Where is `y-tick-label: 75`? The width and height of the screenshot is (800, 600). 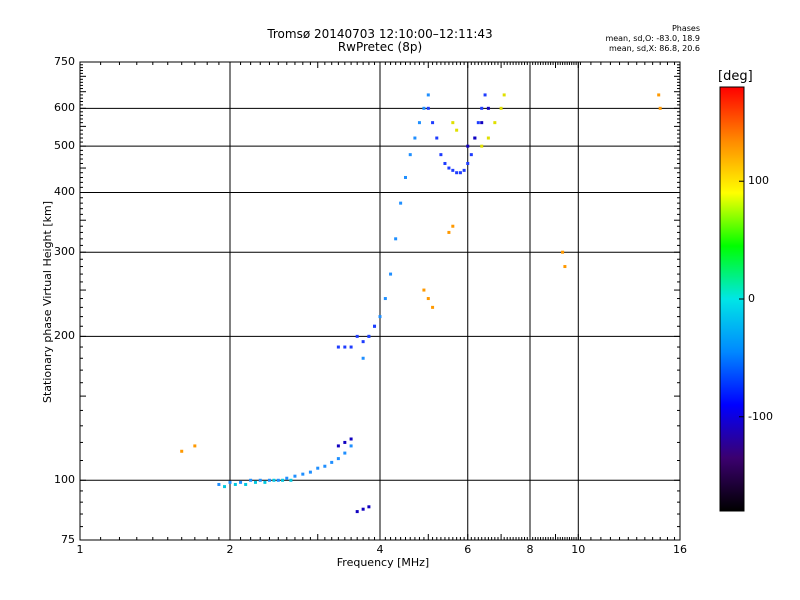 y-tick-label: 75 is located at coordinates (68, 539).